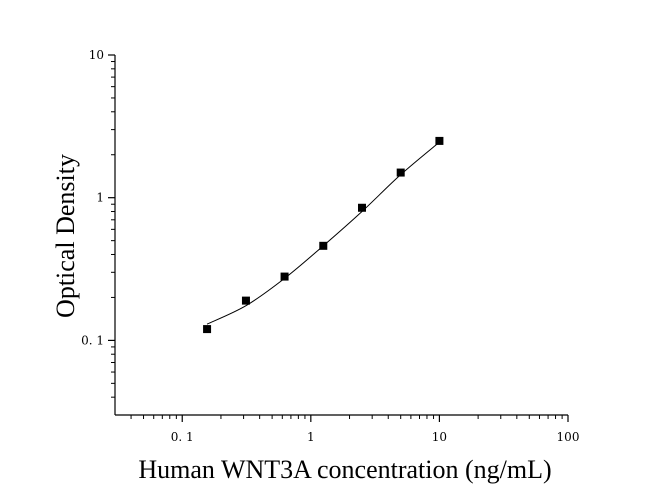 This screenshot has width=659, height=496. What do you see at coordinates (96, 55) in the screenshot?
I see `y-tick-label: 10` at bounding box center [96, 55].